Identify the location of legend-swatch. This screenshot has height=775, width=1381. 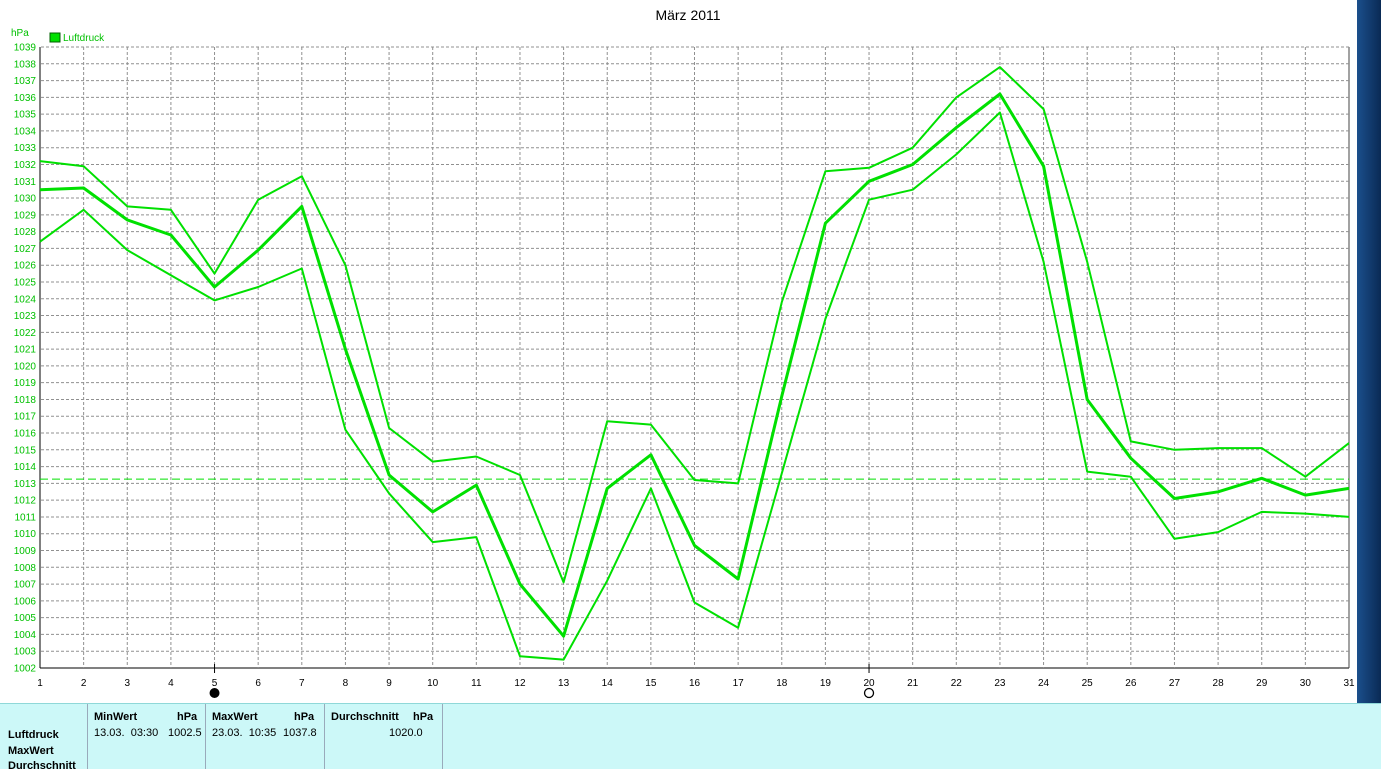
(55, 37).